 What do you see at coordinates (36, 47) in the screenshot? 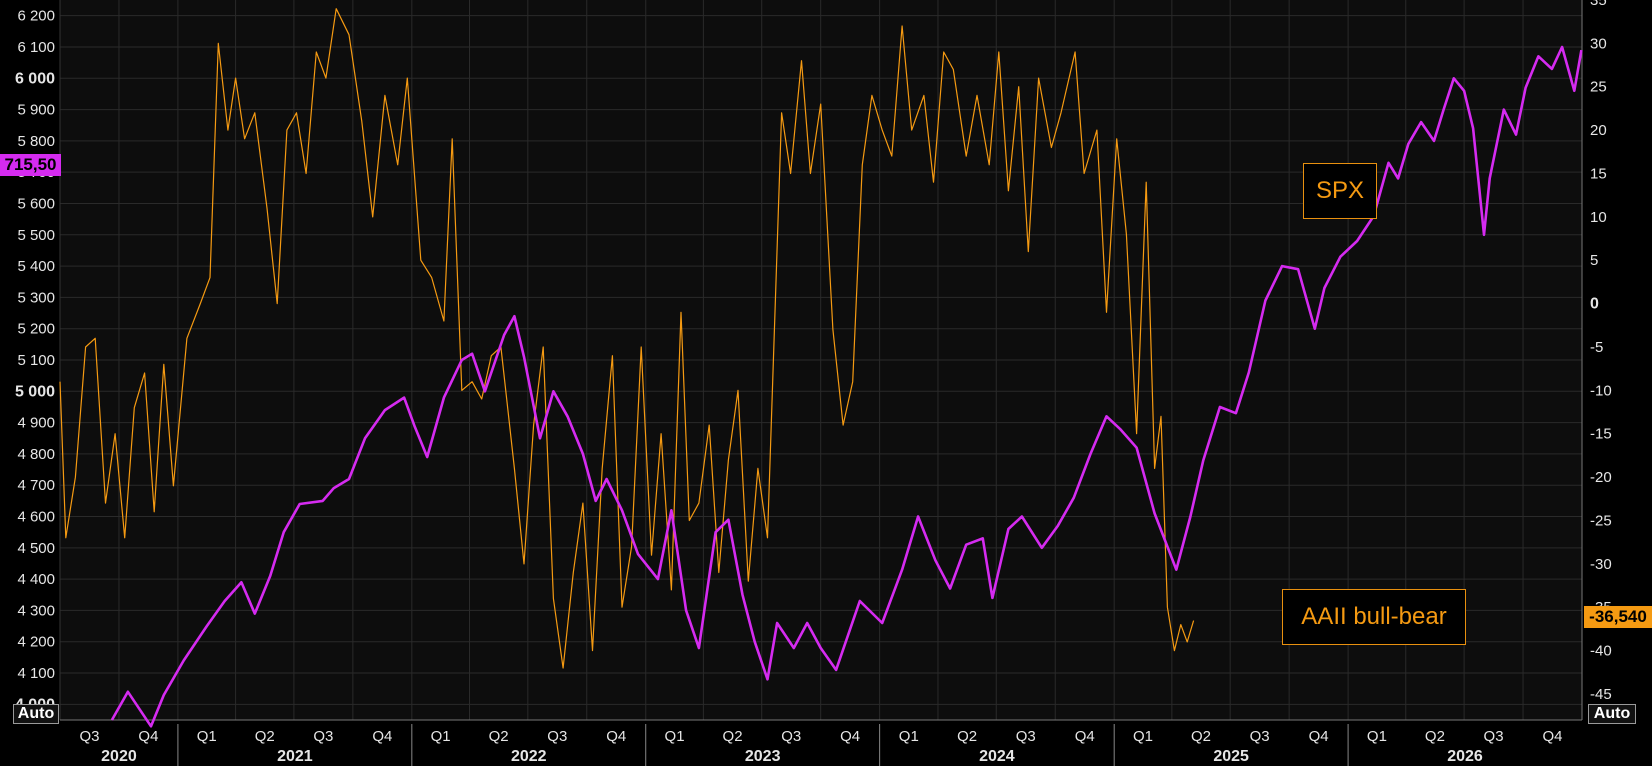
I see `left-tick-label: 6 100` at bounding box center [36, 47].